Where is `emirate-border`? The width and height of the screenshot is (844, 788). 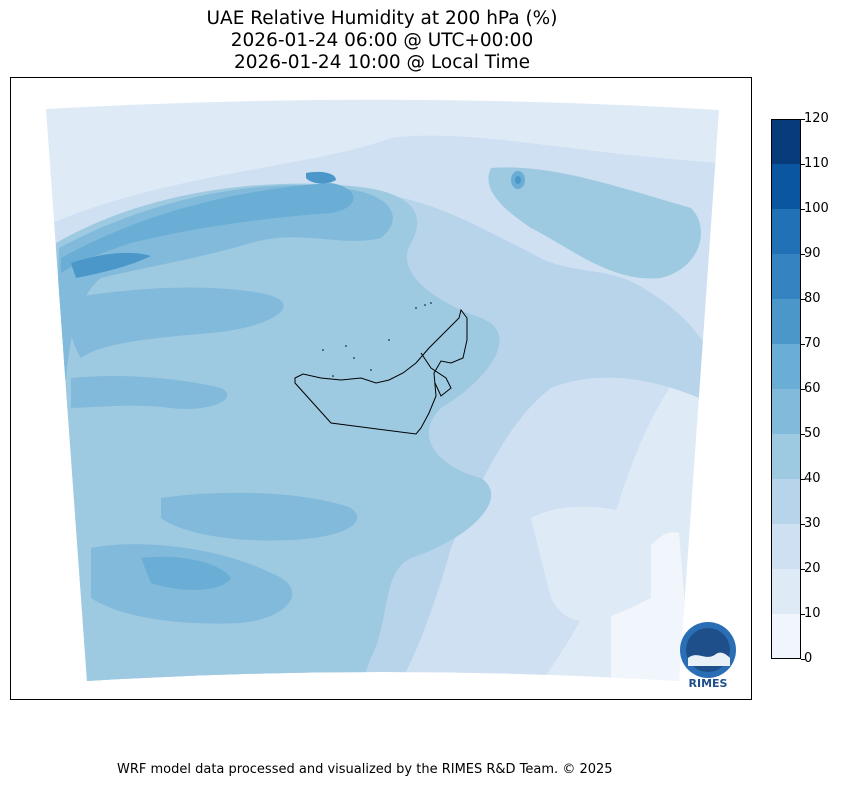
emirate-border is located at coordinates (436, 374).